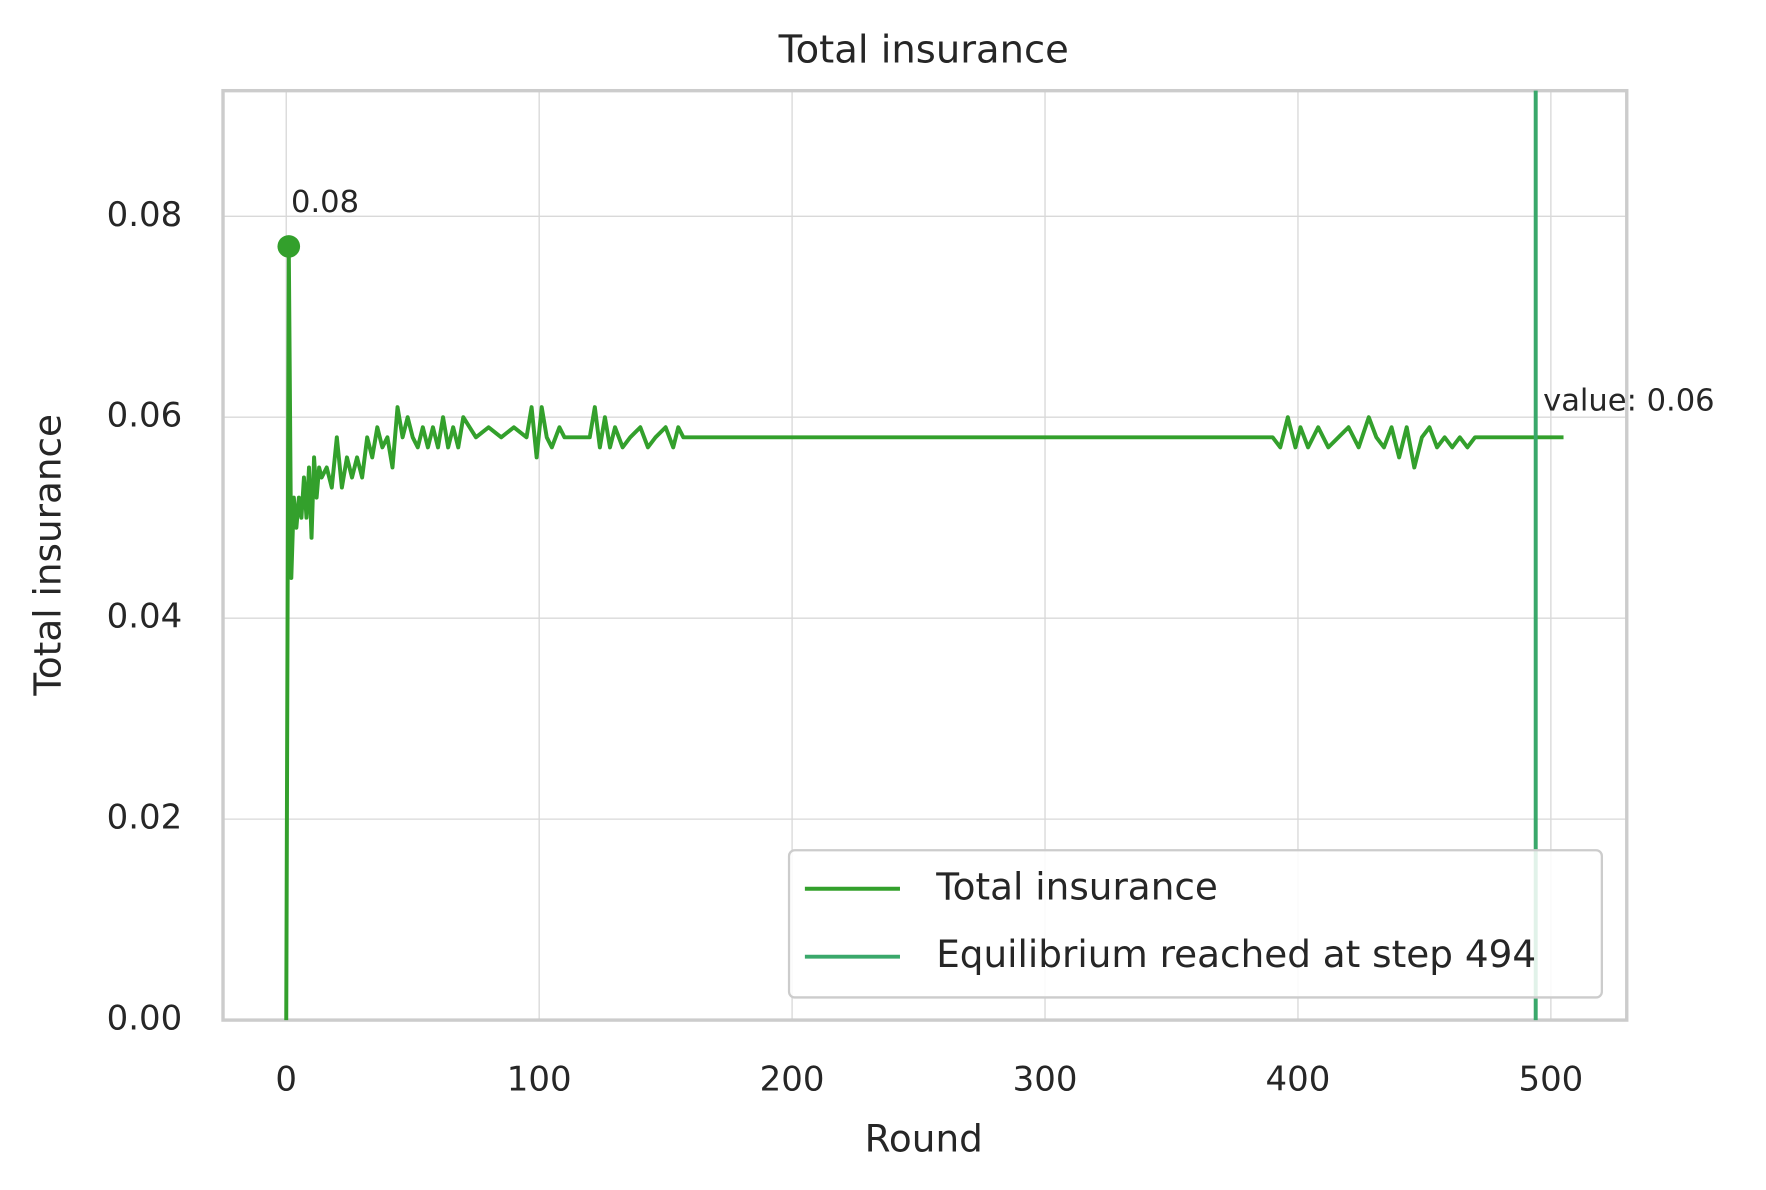 The height and width of the screenshot is (1190, 1766). What do you see at coordinates (325, 202) in the screenshot?
I see `annotation: 0.08` at bounding box center [325, 202].